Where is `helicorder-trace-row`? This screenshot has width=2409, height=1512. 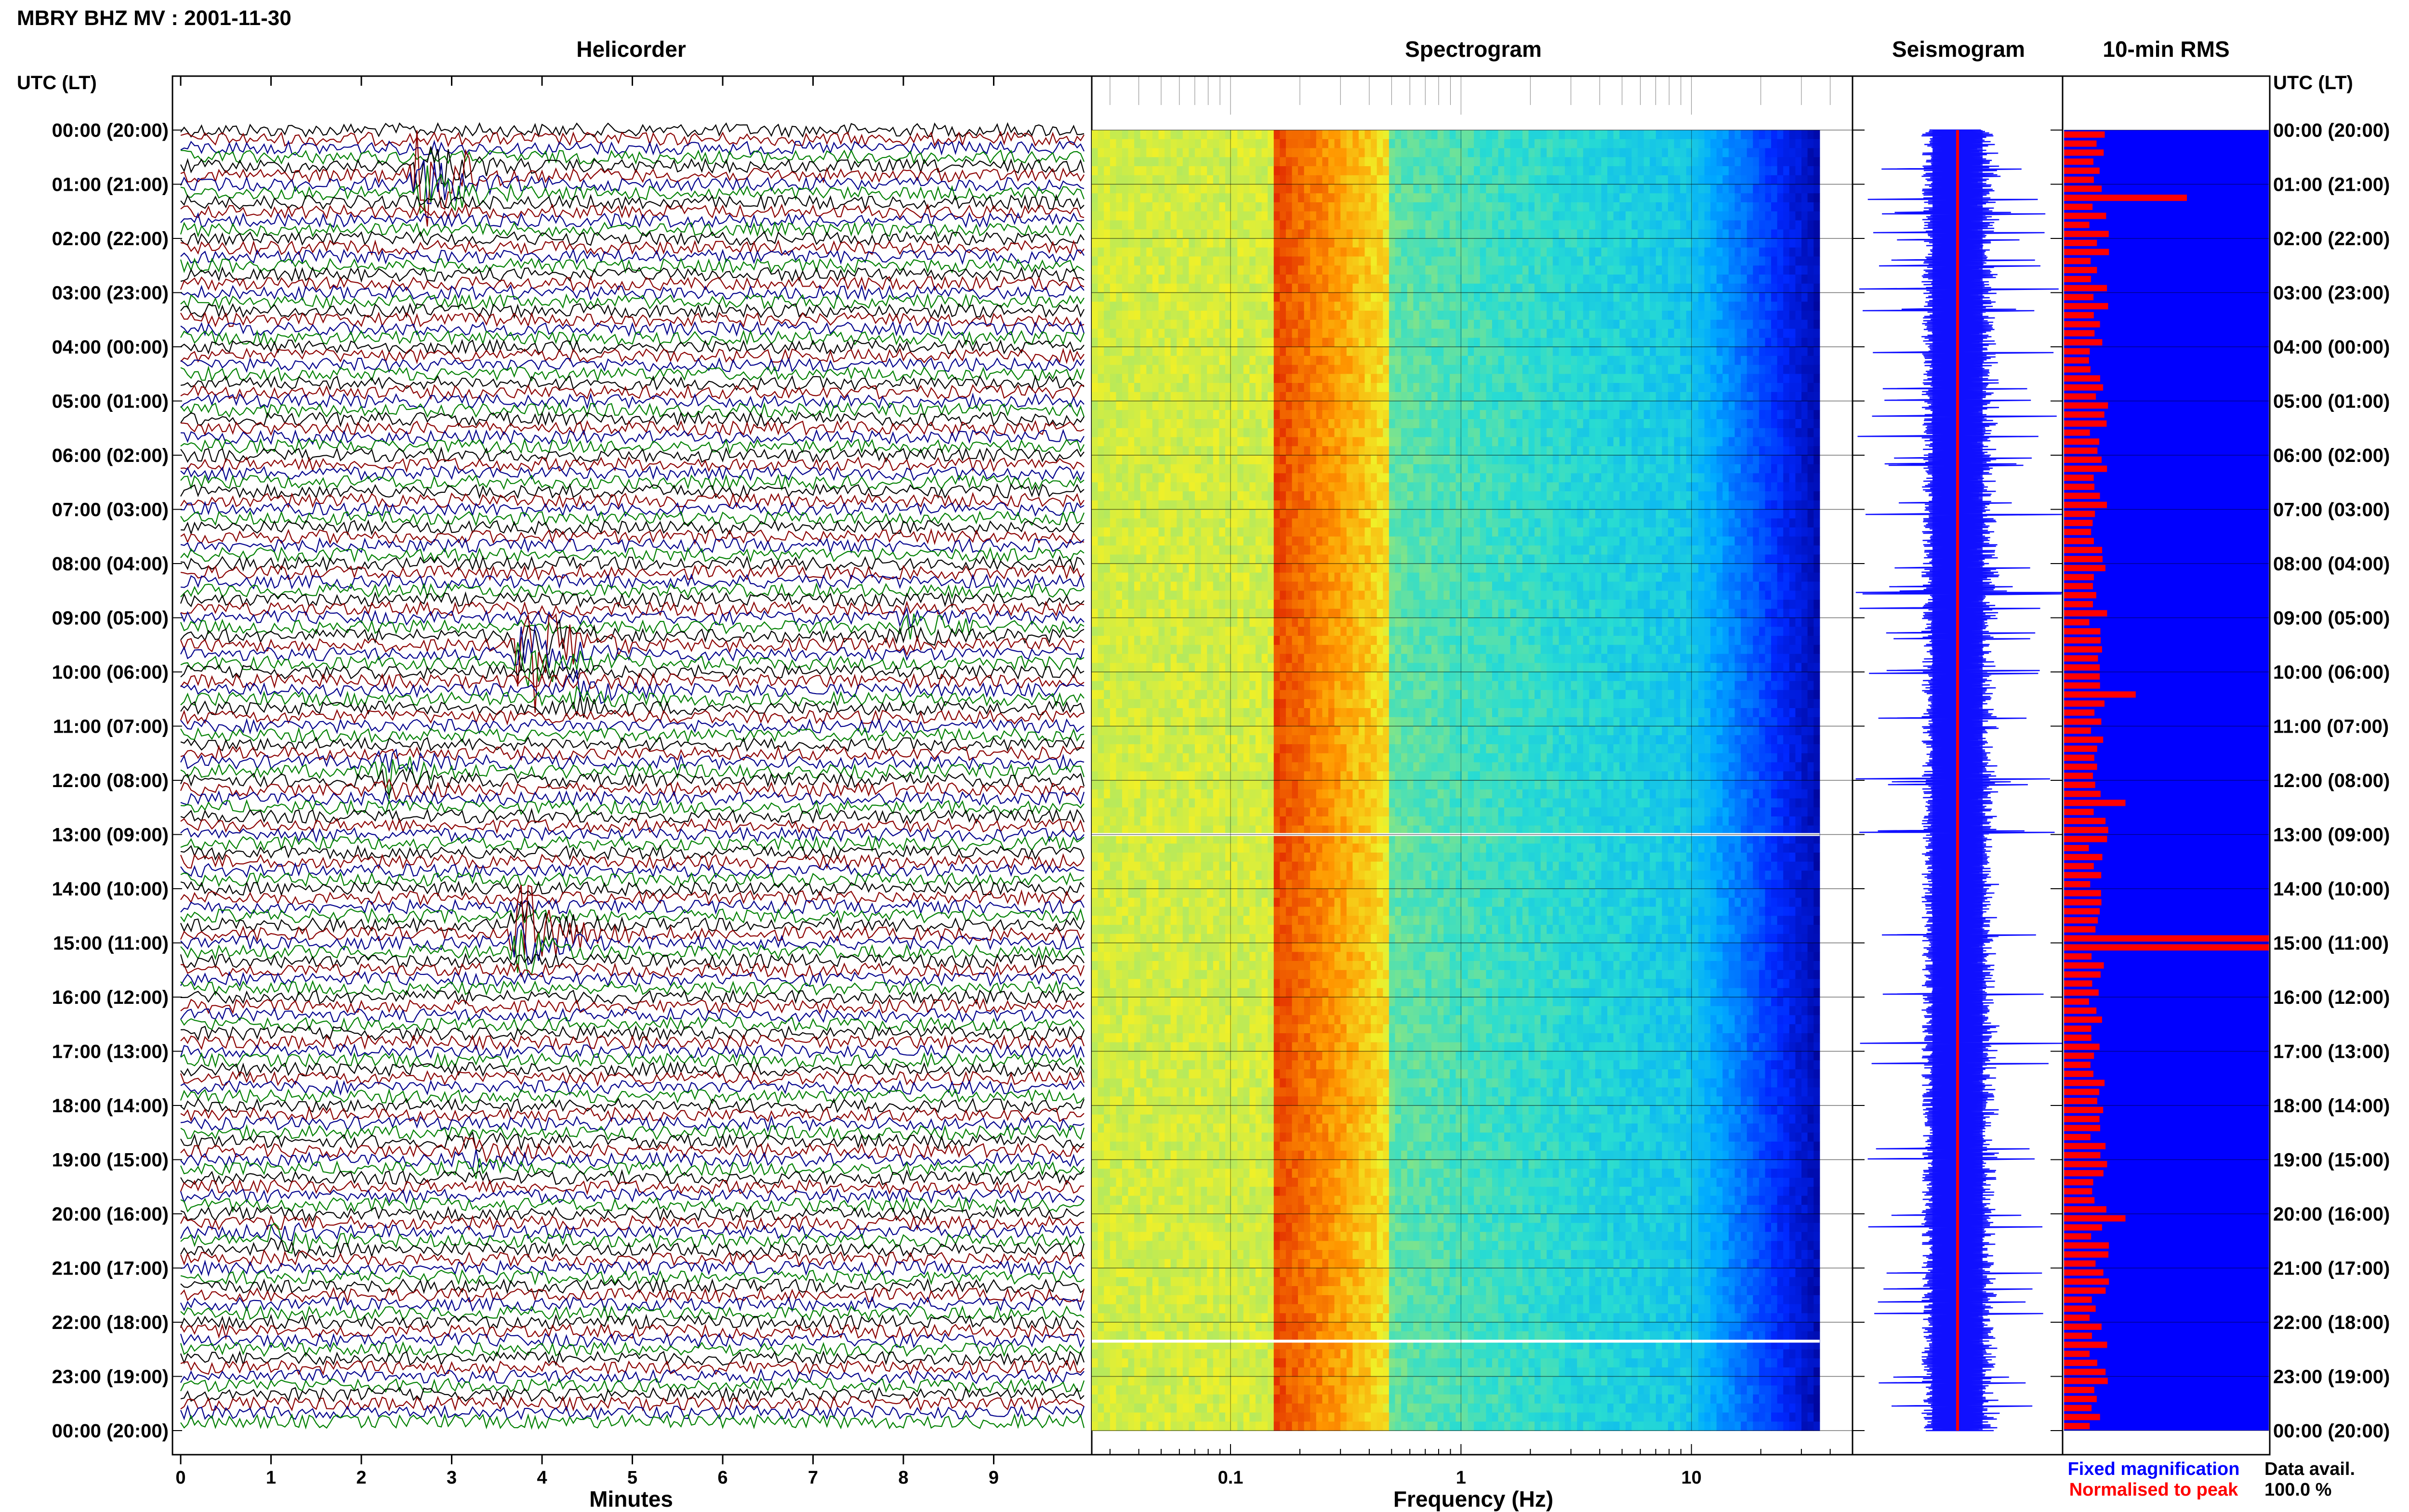
helicorder-trace-row is located at coordinates (632, 1132).